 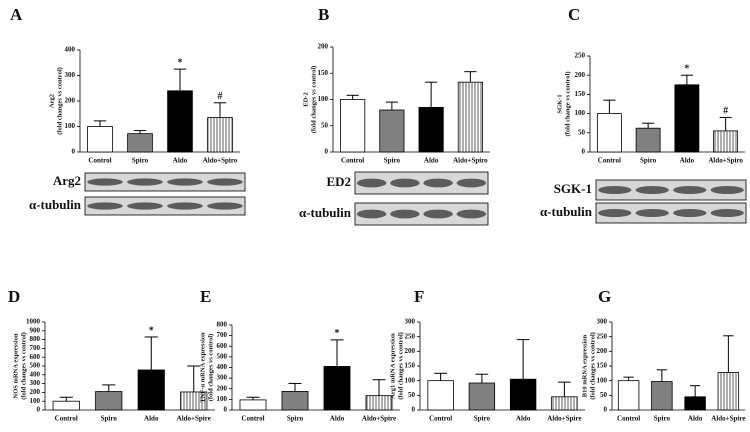 What do you see at coordinates (559, 103) in the screenshot?
I see `y-axis-label: SGK-1` at bounding box center [559, 103].